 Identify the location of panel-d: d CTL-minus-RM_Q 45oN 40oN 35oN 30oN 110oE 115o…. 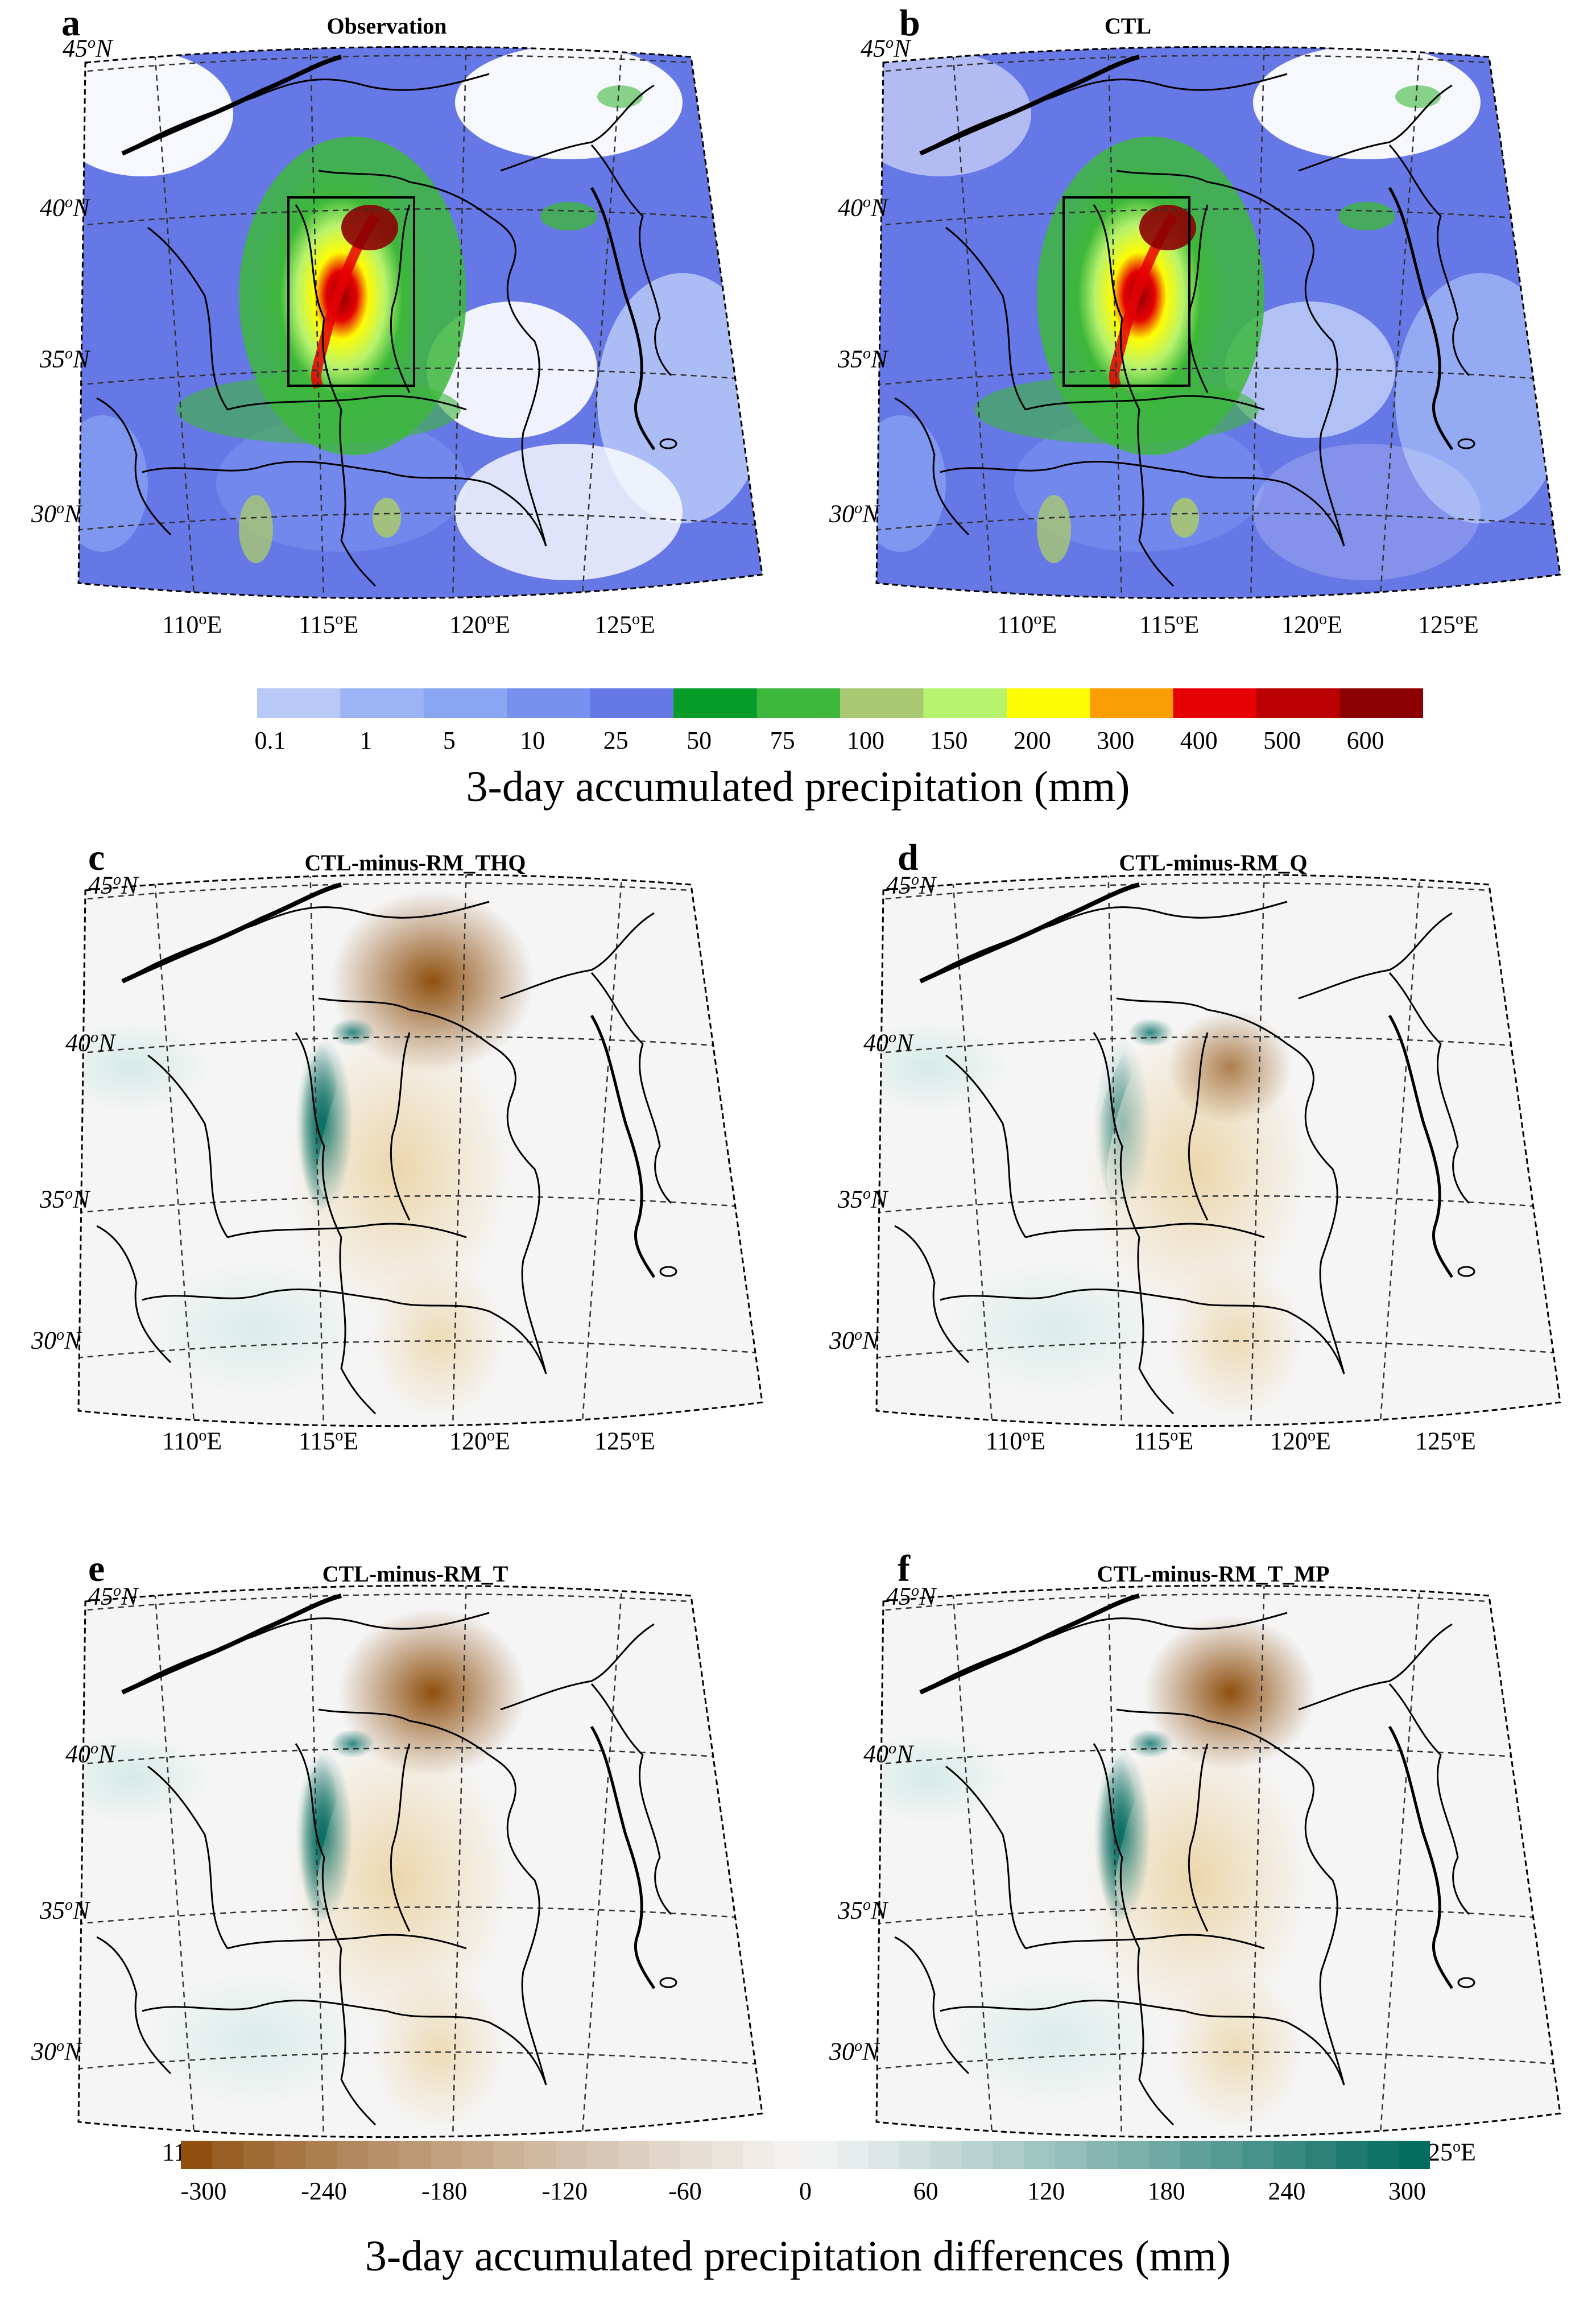
(1197, 1153).